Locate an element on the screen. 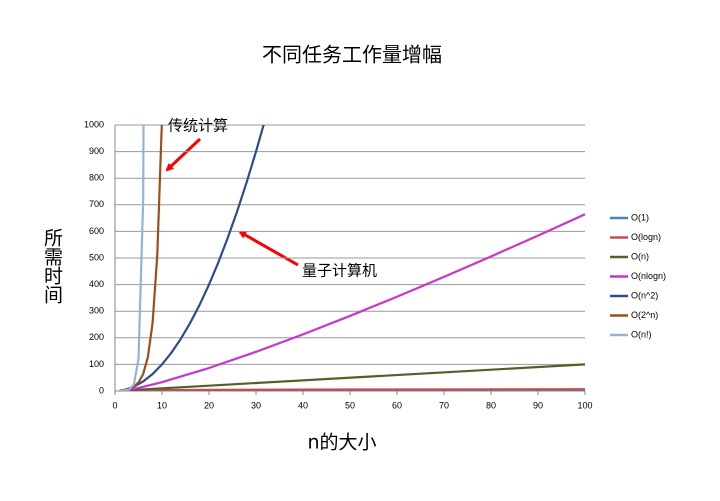  x-tick-label: 70 is located at coordinates (444, 405).